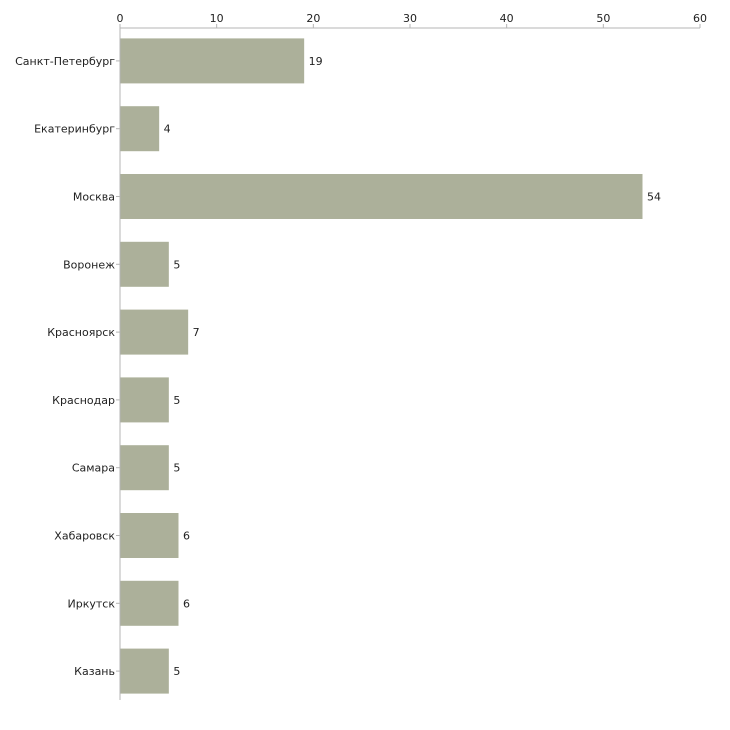  Describe the element at coordinates (507, 18) in the screenshot. I see `x-tick-label: 40` at that location.